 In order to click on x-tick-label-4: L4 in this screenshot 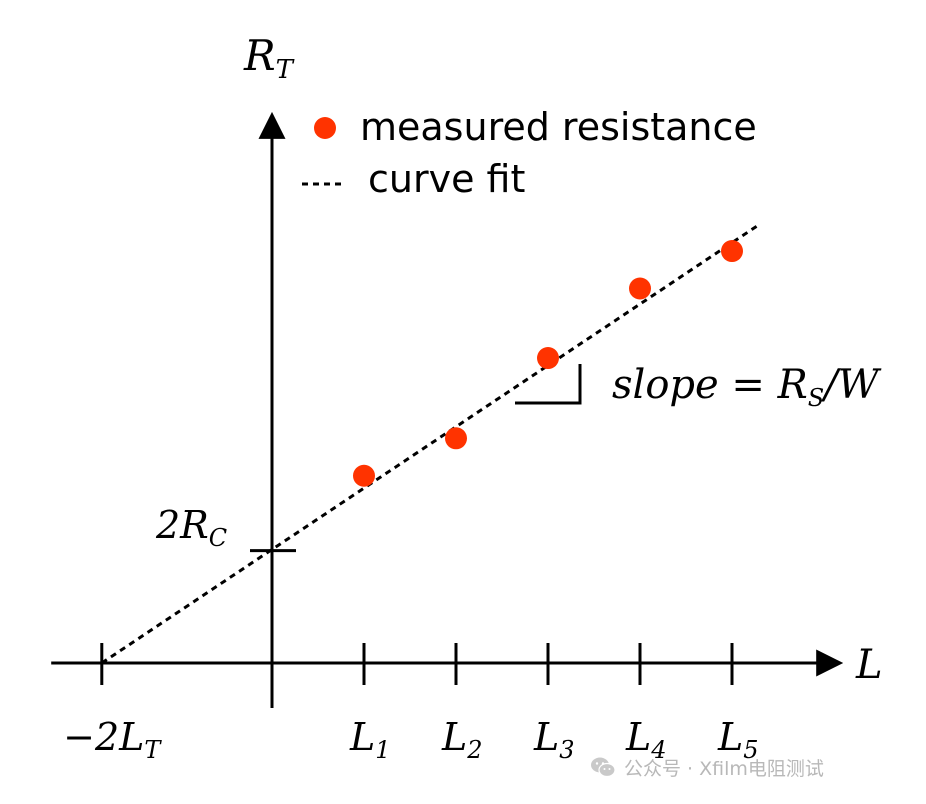, I will do `click(646, 739)`.